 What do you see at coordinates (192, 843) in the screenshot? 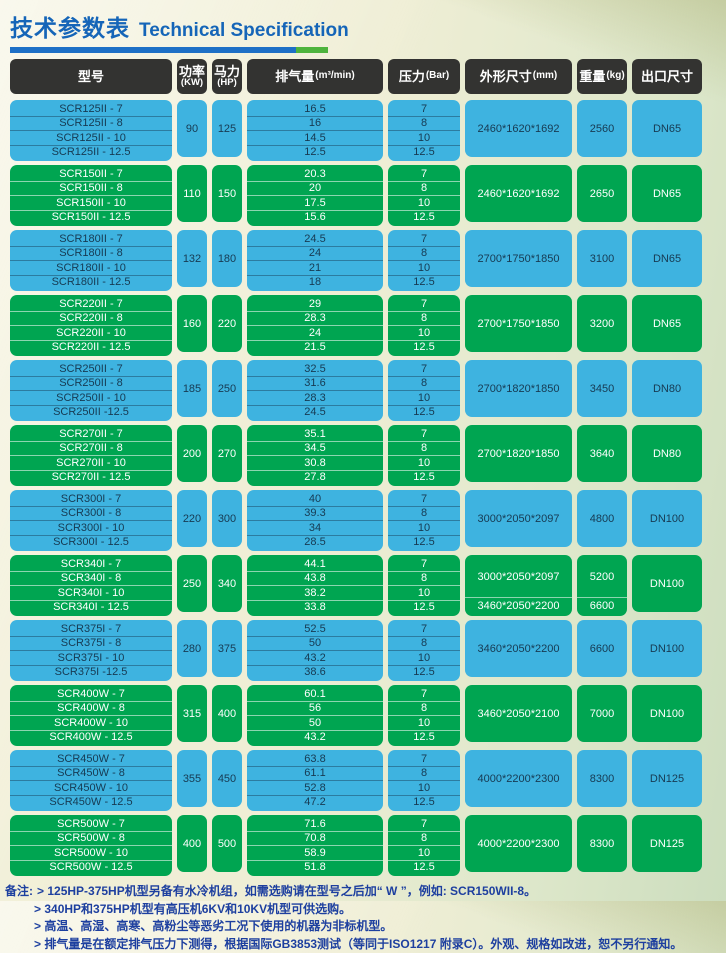
I see `power-cell: 400` at bounding box center [192, 843].